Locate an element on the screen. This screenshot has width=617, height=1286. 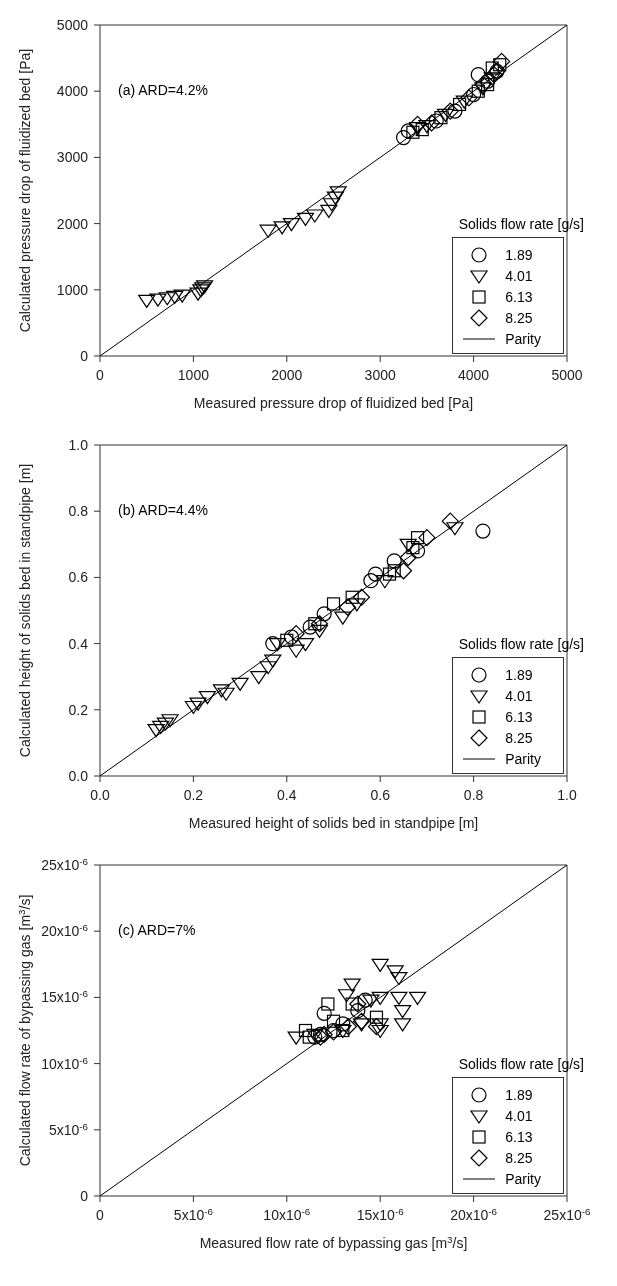
y-axis-title: Calculated height of solids bed in standpipe [m] is located at coordinates (25, 610).